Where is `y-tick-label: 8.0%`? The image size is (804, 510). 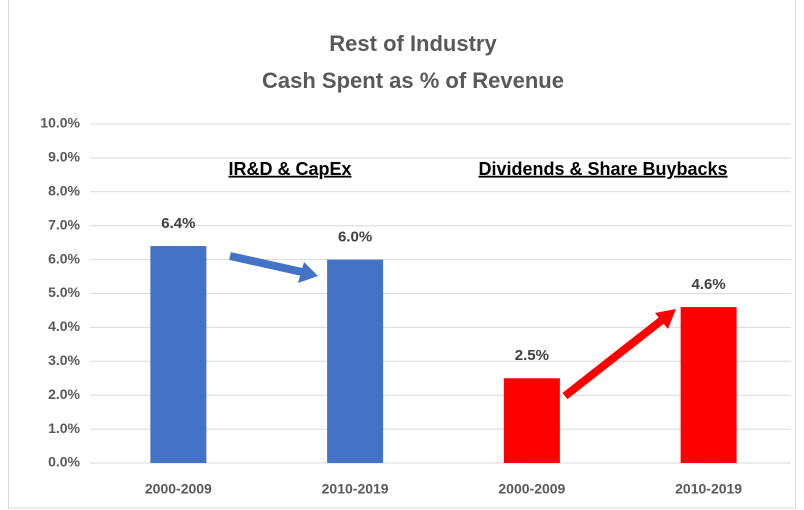
y-tick-label: 8.0% is located at coordinates (64, 191).